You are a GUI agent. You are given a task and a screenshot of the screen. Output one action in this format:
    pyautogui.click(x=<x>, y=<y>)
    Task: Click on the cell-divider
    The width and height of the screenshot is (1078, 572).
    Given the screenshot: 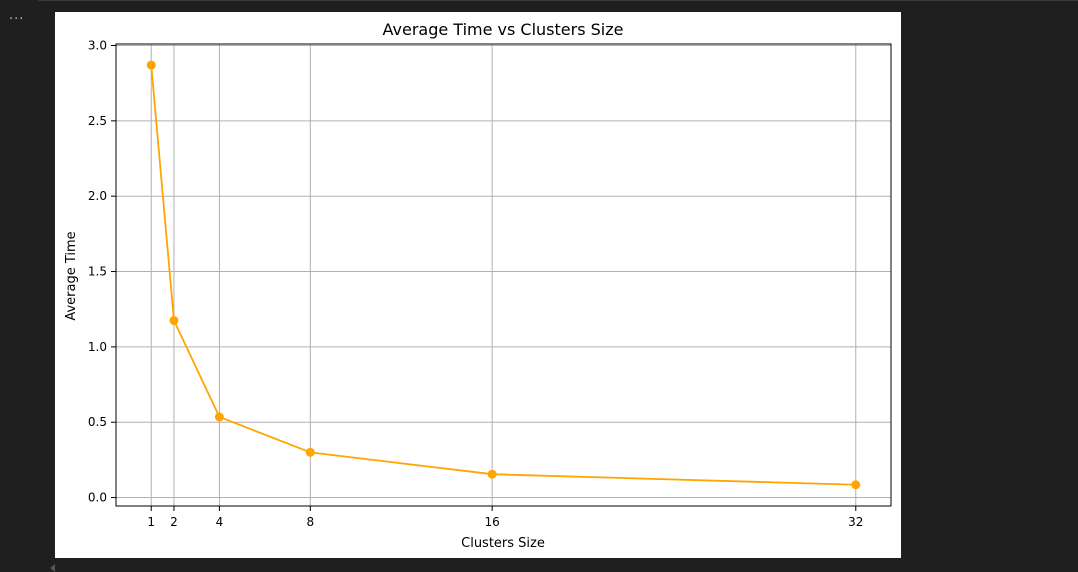 What is the action you would take?
    pyautogui.click(x=558, y=1)
    